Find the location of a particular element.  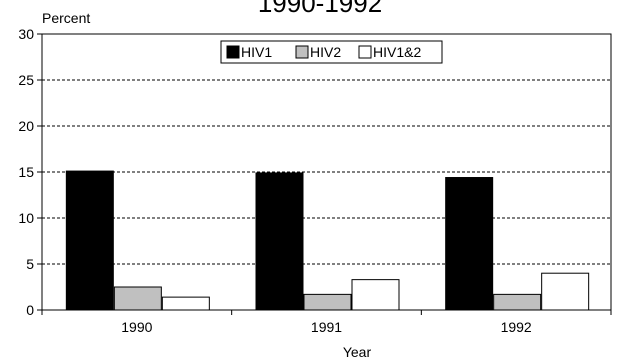

legend-swatch-hiv1and2 is located at coordinates (365, 52).